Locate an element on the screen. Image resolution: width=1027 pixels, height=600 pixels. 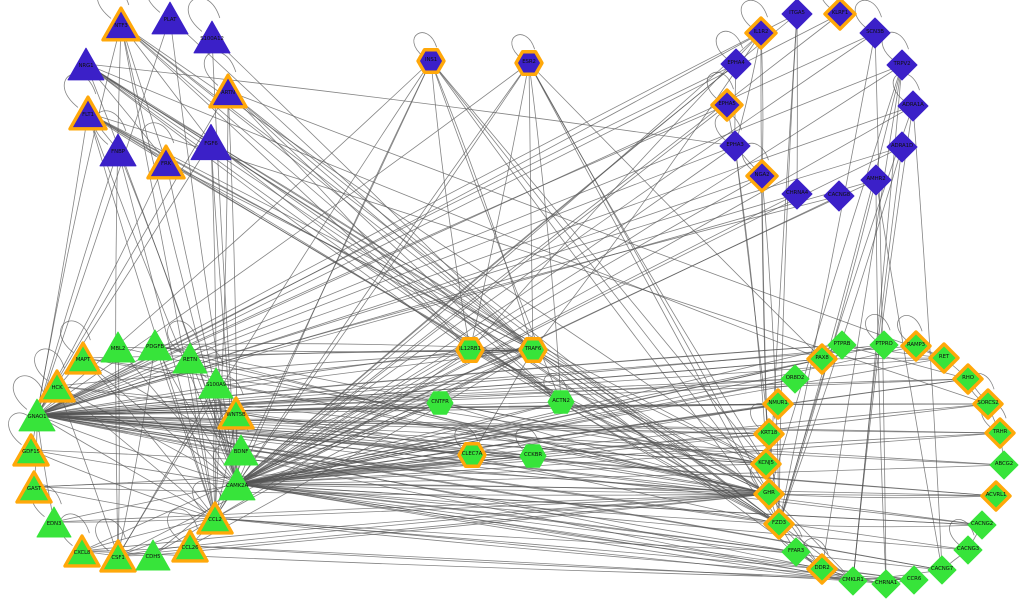
node-ccr6: CCR6 is located at coordinates (914, 580).